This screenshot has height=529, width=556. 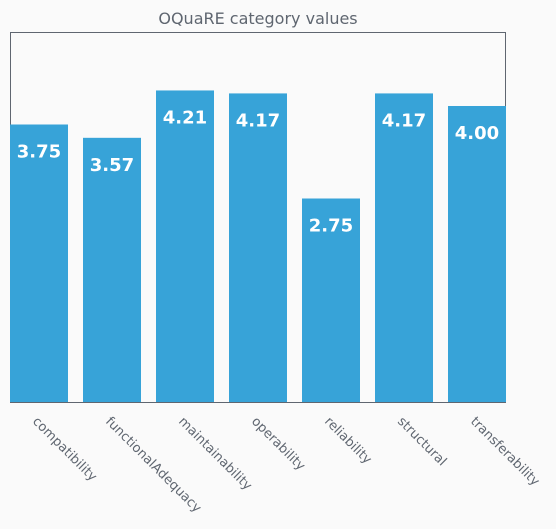 I want to click on data-label-operability: 4.17, so click(x=258, y=120).